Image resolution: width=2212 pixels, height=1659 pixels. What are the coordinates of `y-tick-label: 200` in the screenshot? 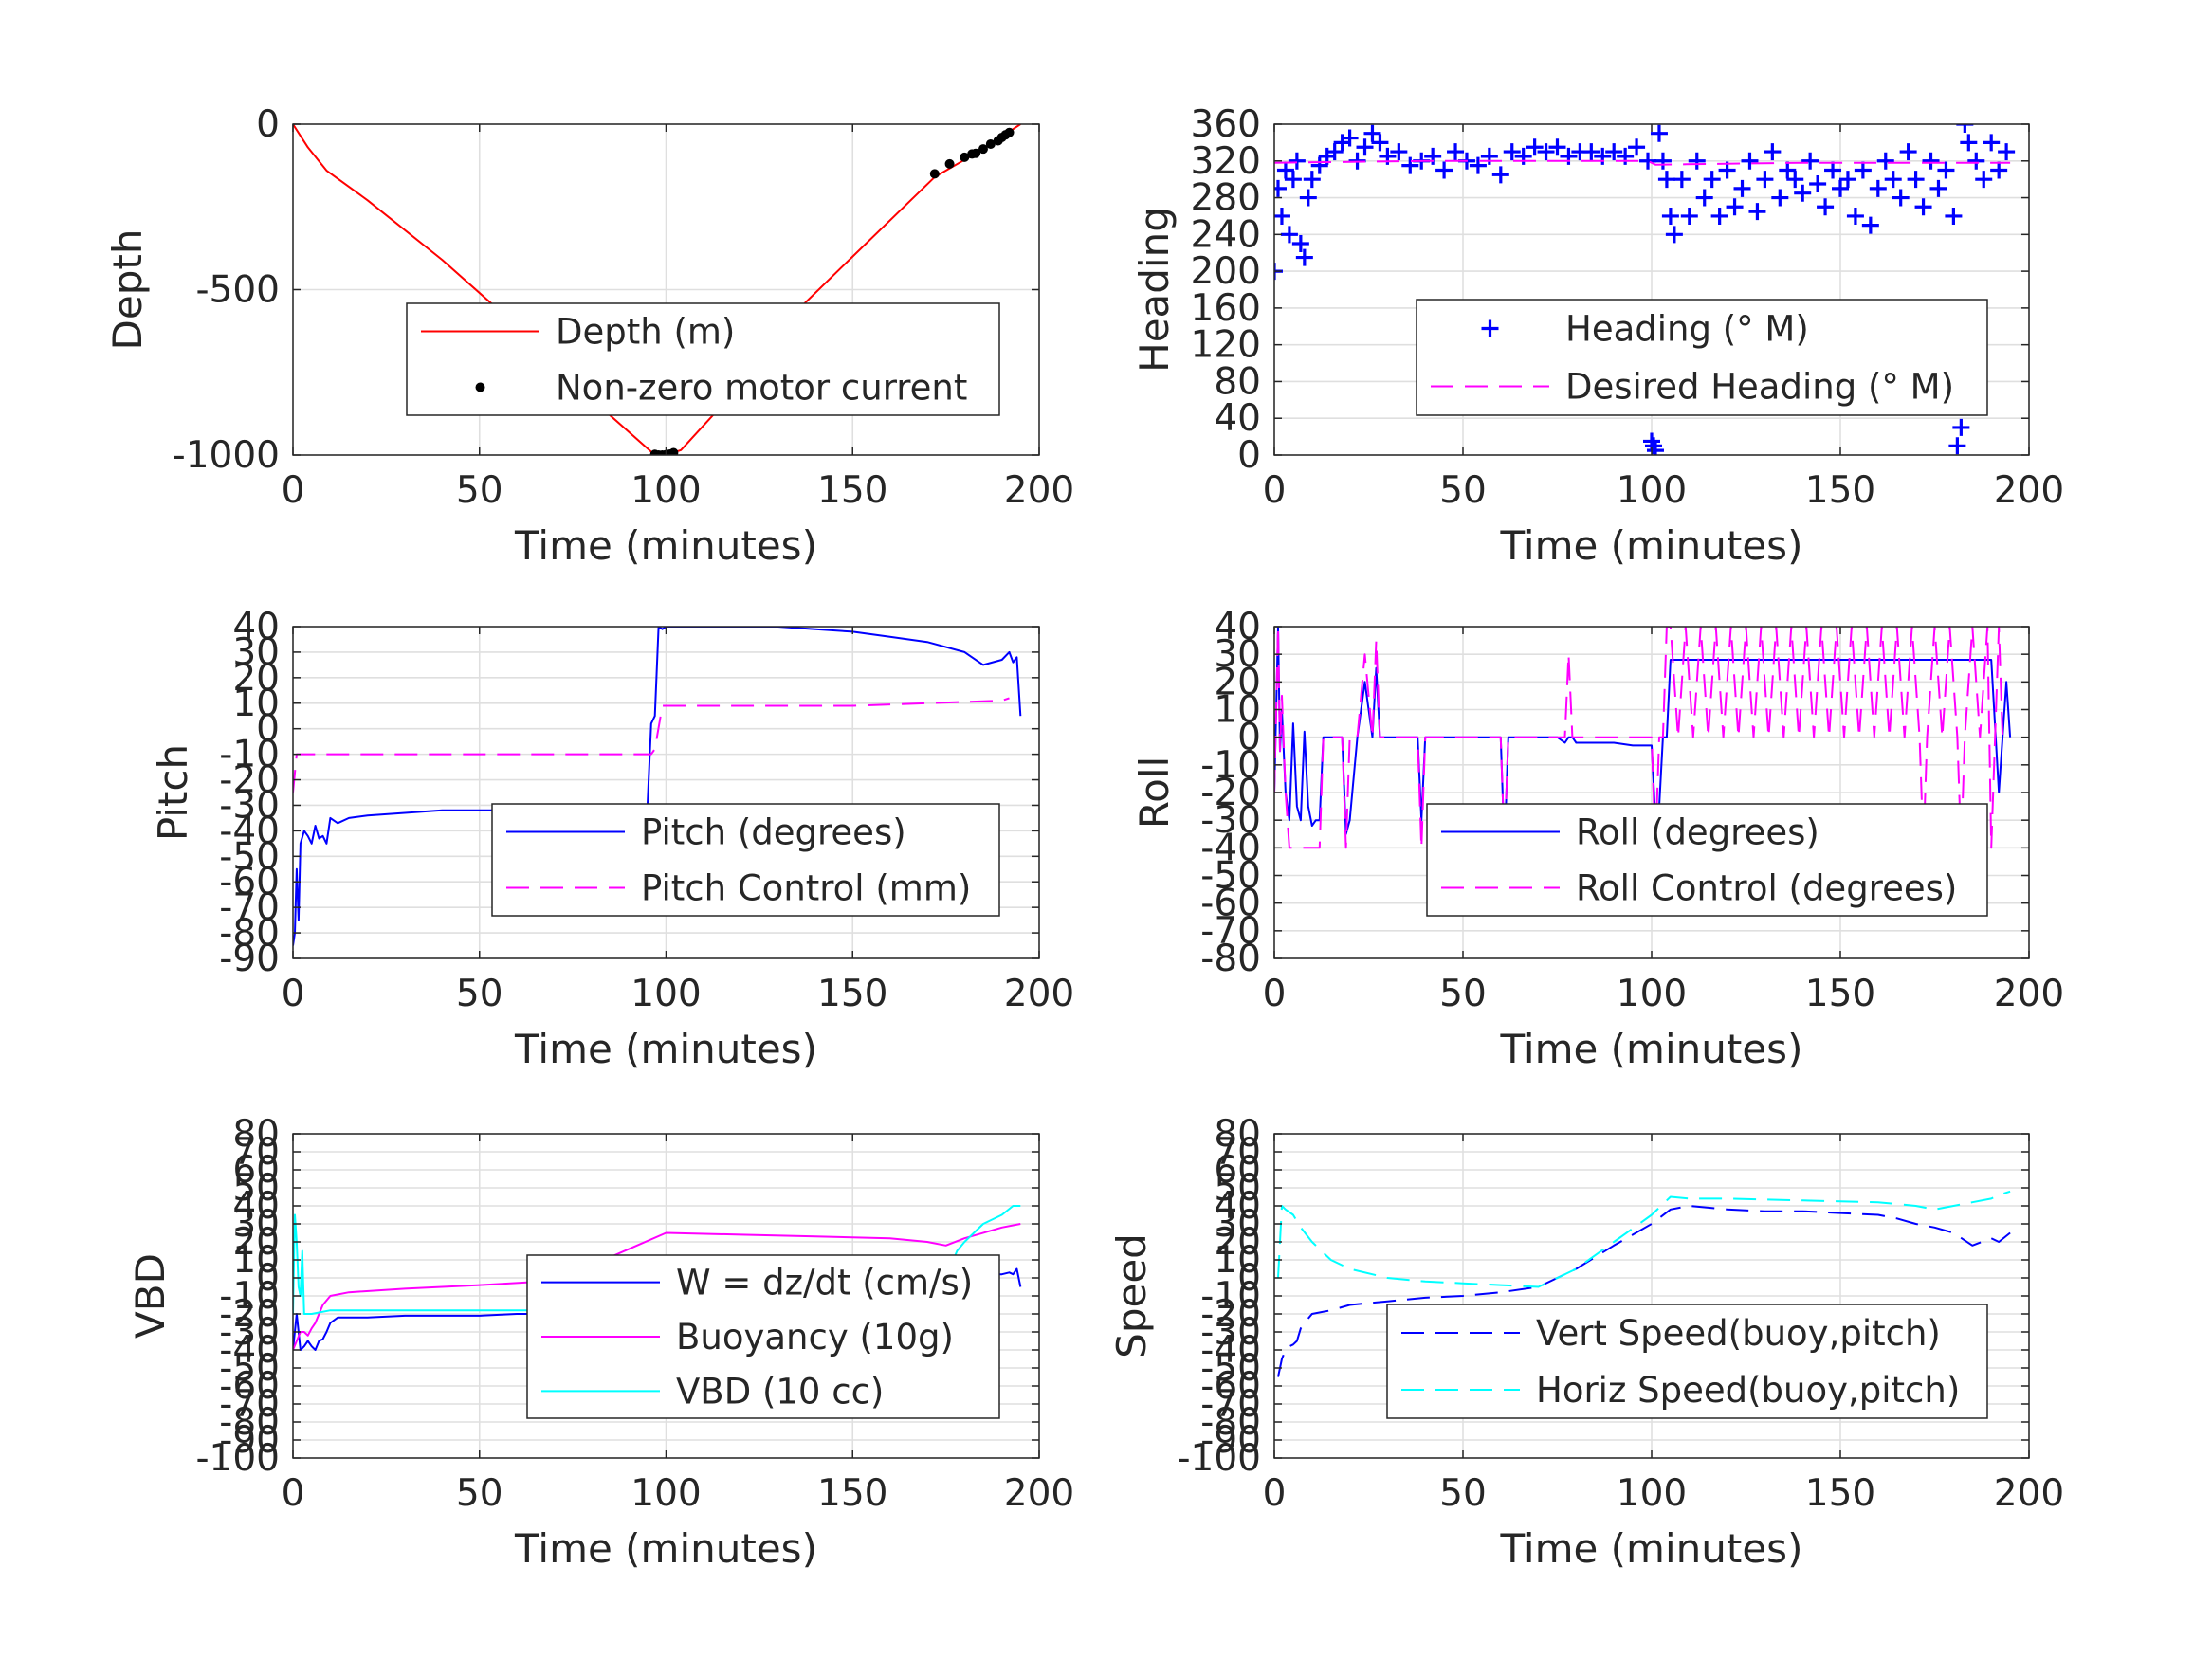 It's located at (1226, 271).